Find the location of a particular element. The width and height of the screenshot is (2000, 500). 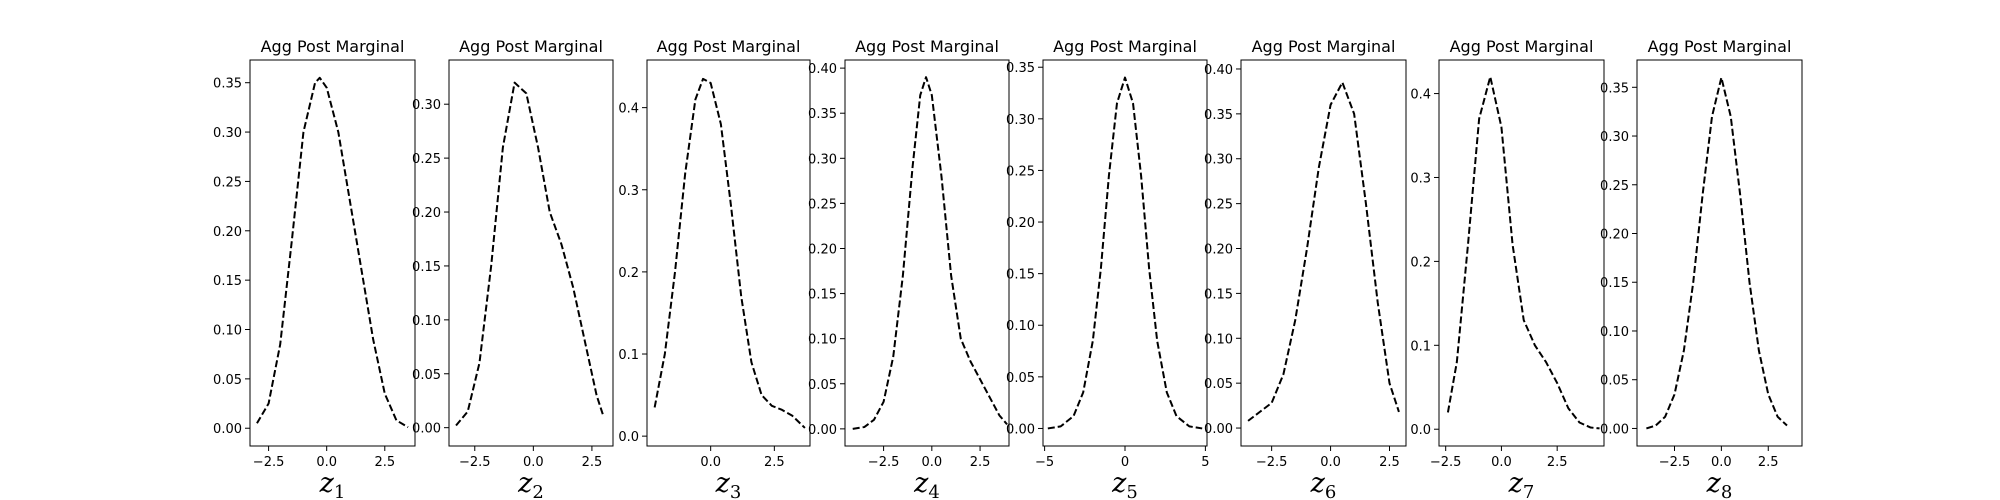

x-axis-label-subscript: 1 is located at coordinates (339, 491).